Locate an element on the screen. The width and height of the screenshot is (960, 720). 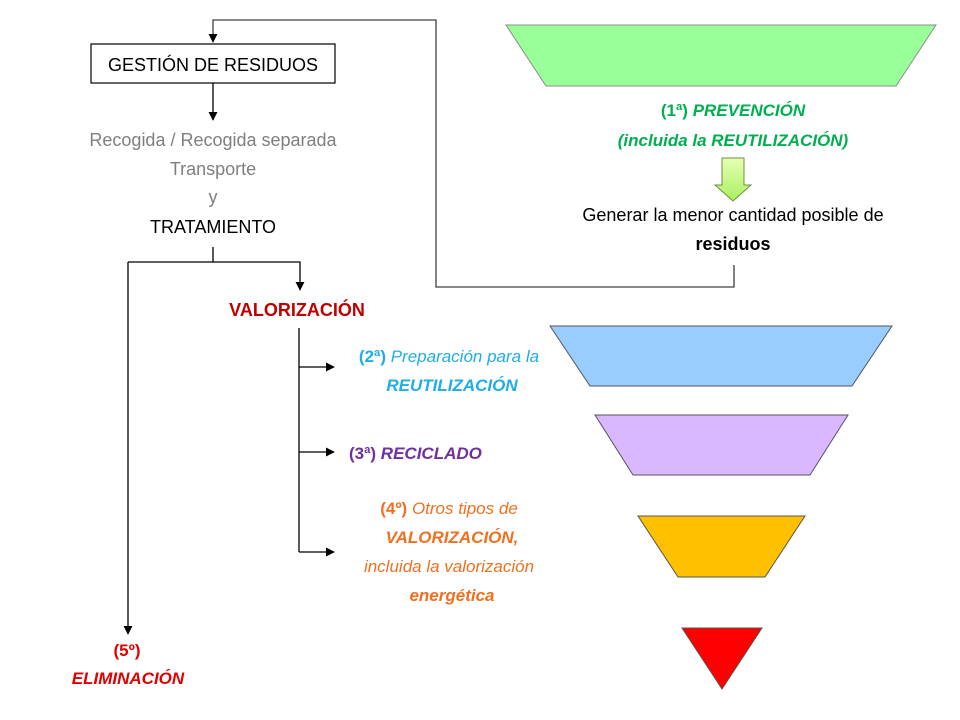
reuse-text: Preparación para la is located at coordinates (462, 356).